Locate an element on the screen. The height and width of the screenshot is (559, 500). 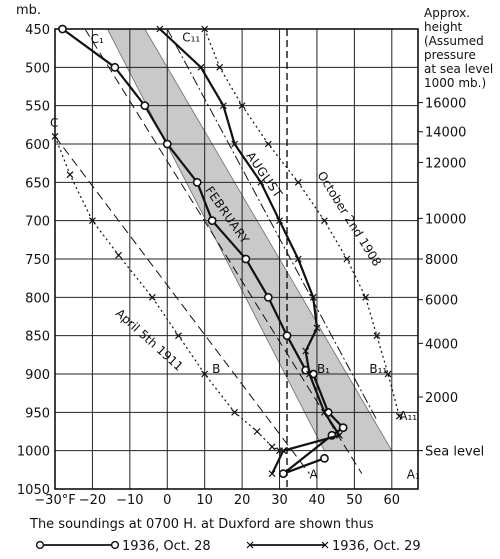
temperature-tick-9: 60 is located at coordinates (392, 500).